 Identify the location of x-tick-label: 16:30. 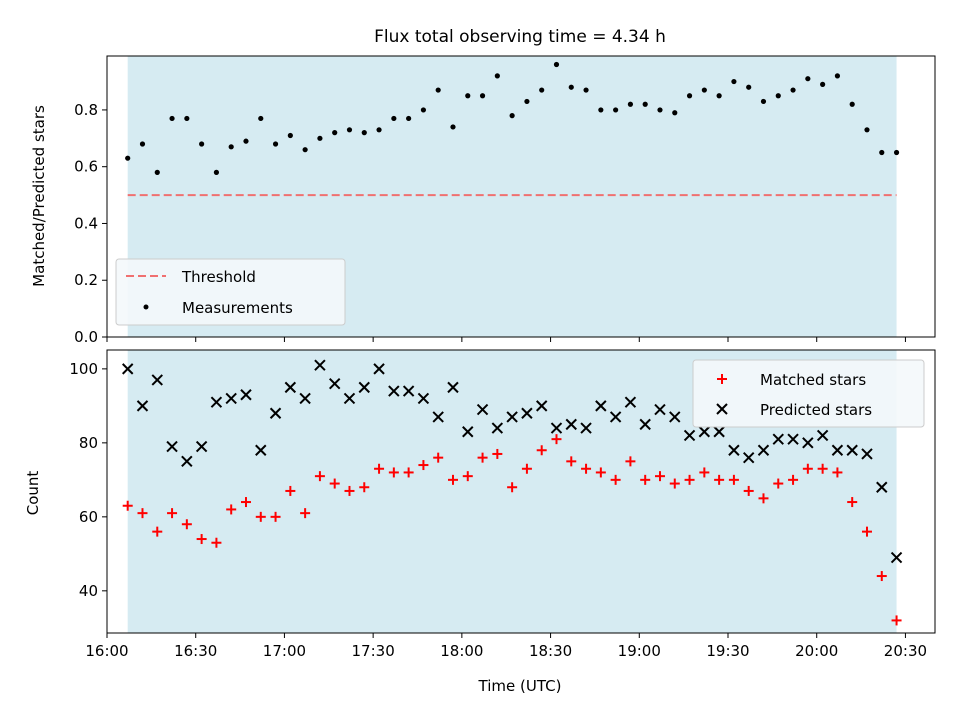
(195, 651).